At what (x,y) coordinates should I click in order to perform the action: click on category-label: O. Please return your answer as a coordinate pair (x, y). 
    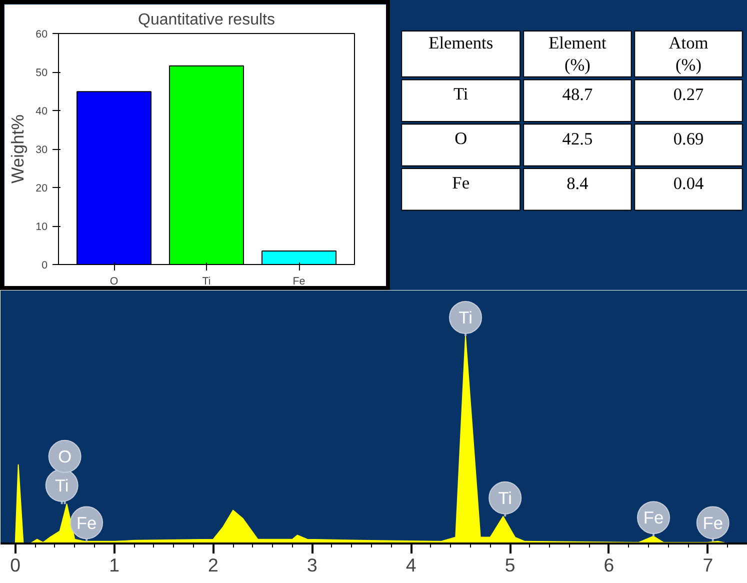
    Looking at the image, I should click on (461, 138).